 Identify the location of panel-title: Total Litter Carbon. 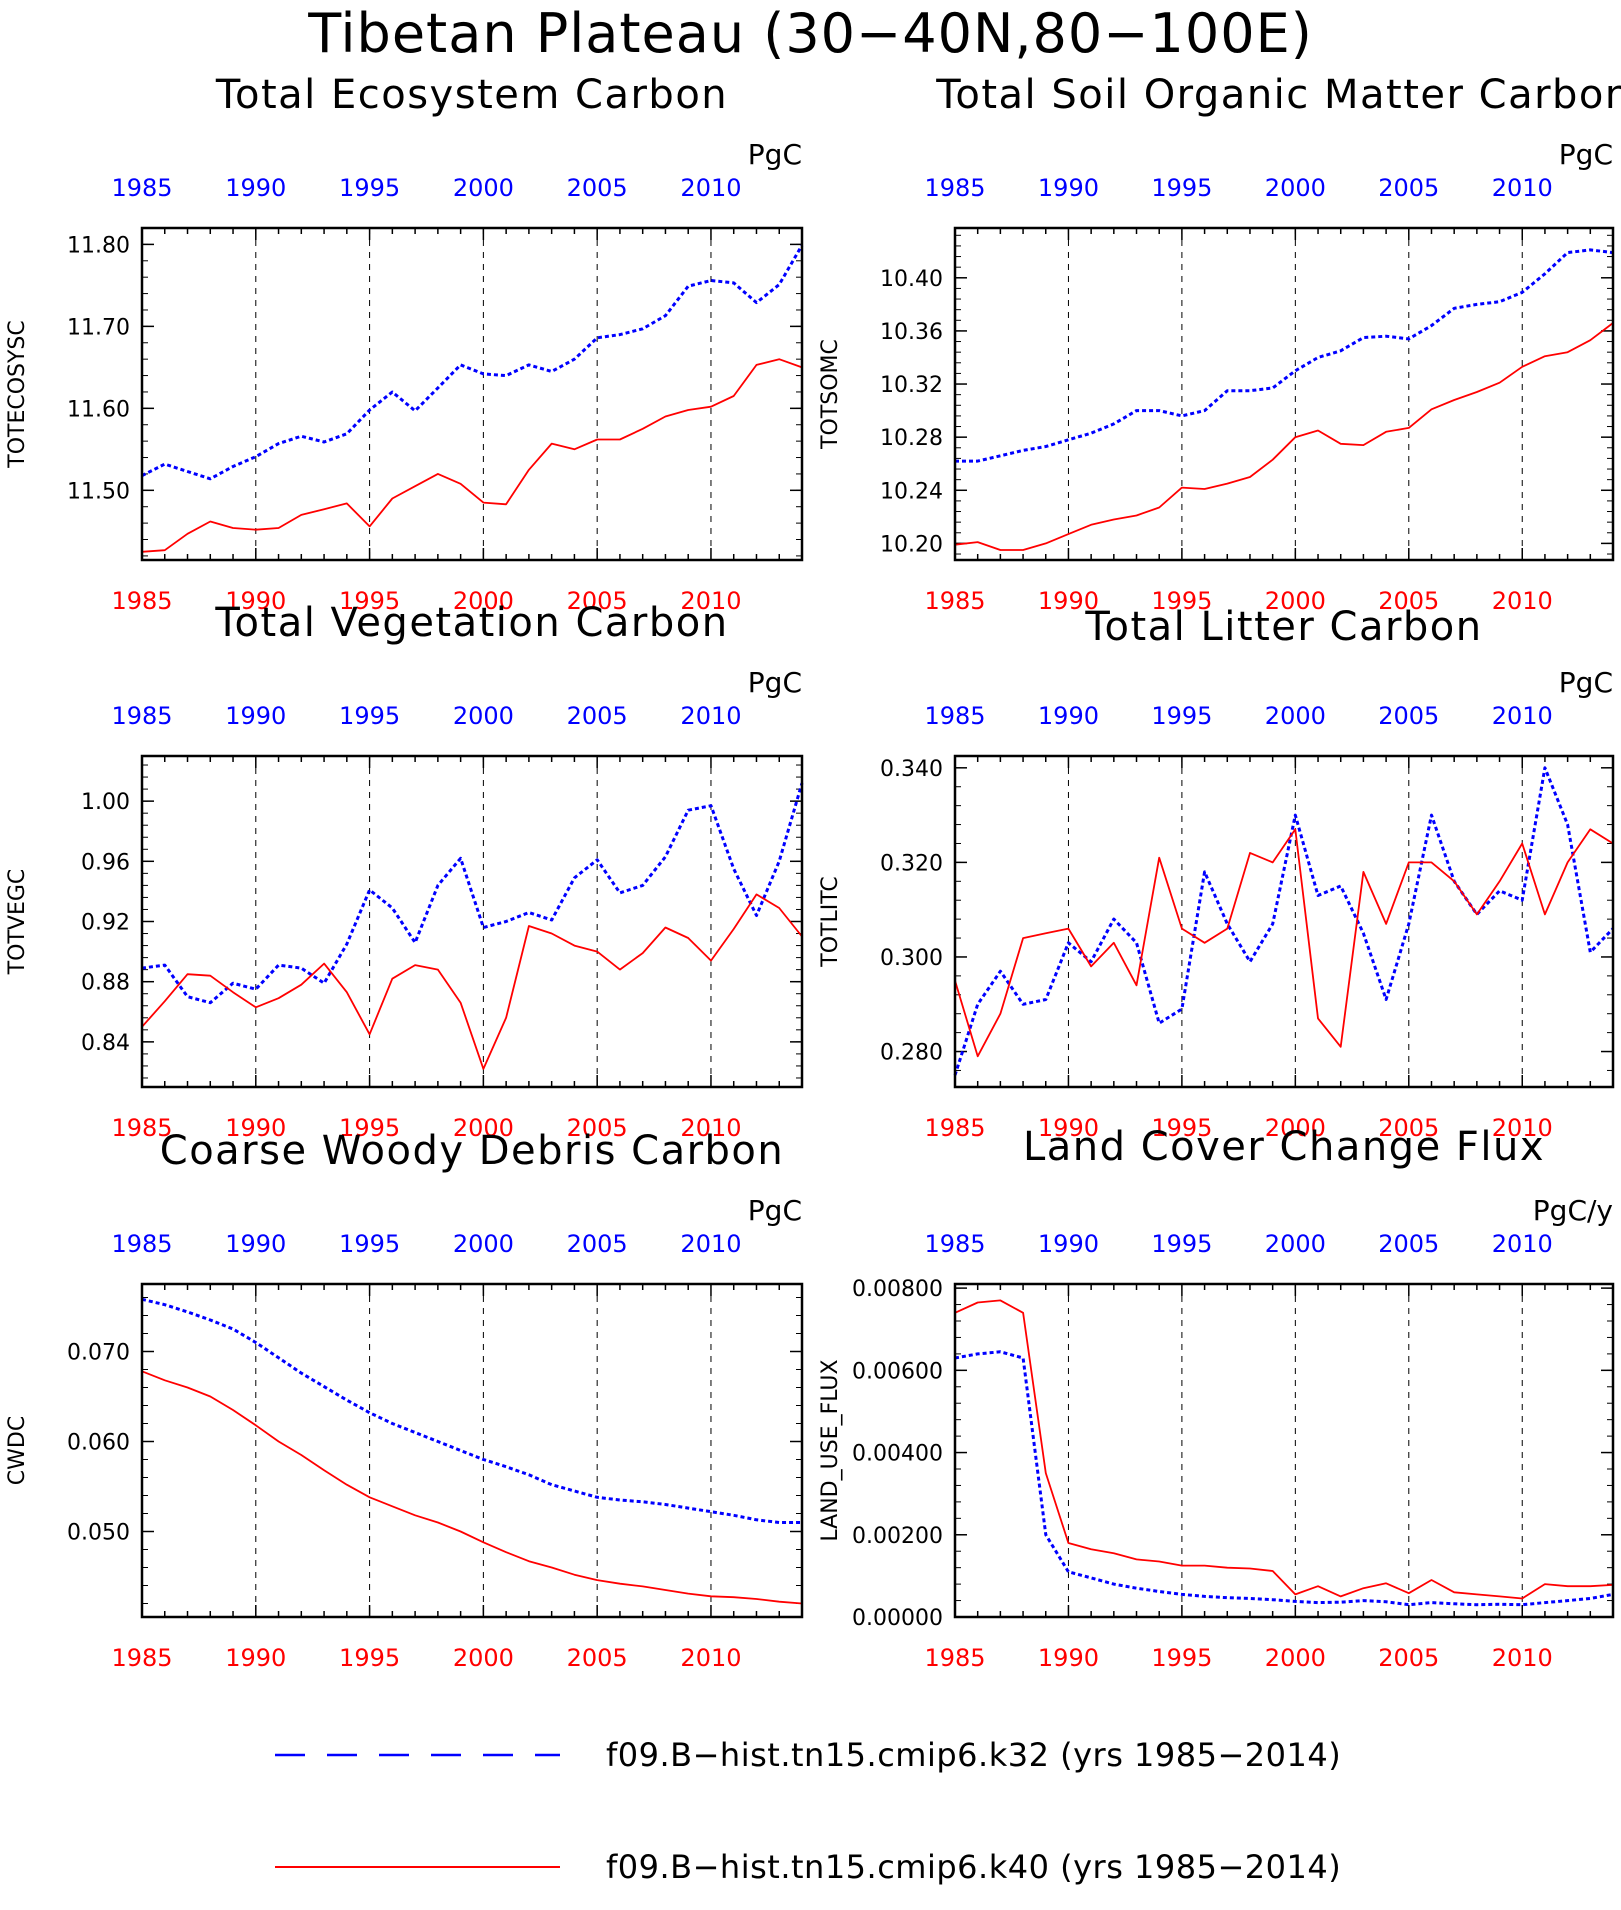
(1283, 627).